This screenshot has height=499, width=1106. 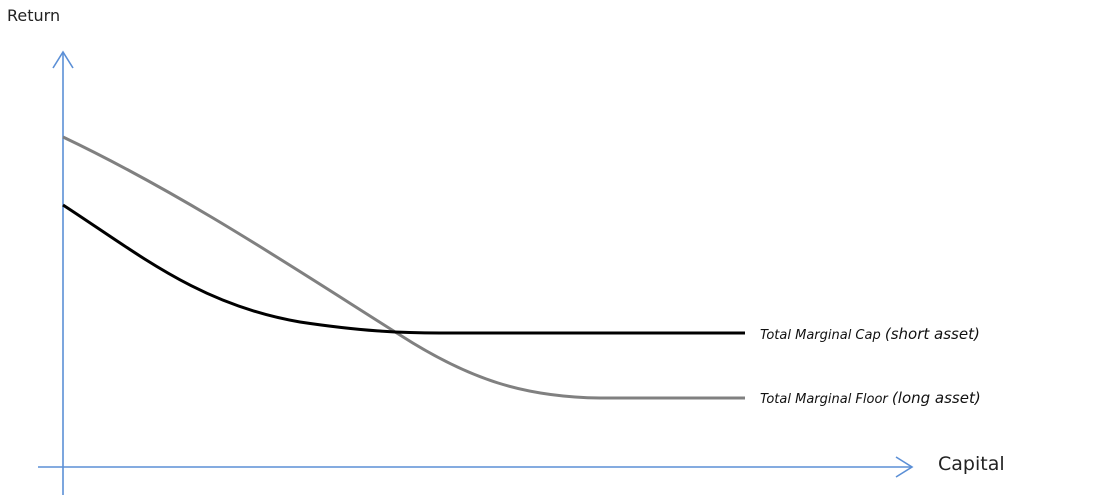 I want to click on floor-curve-label: Total Marginal Floor (long asset), so click(x=870, y=398).